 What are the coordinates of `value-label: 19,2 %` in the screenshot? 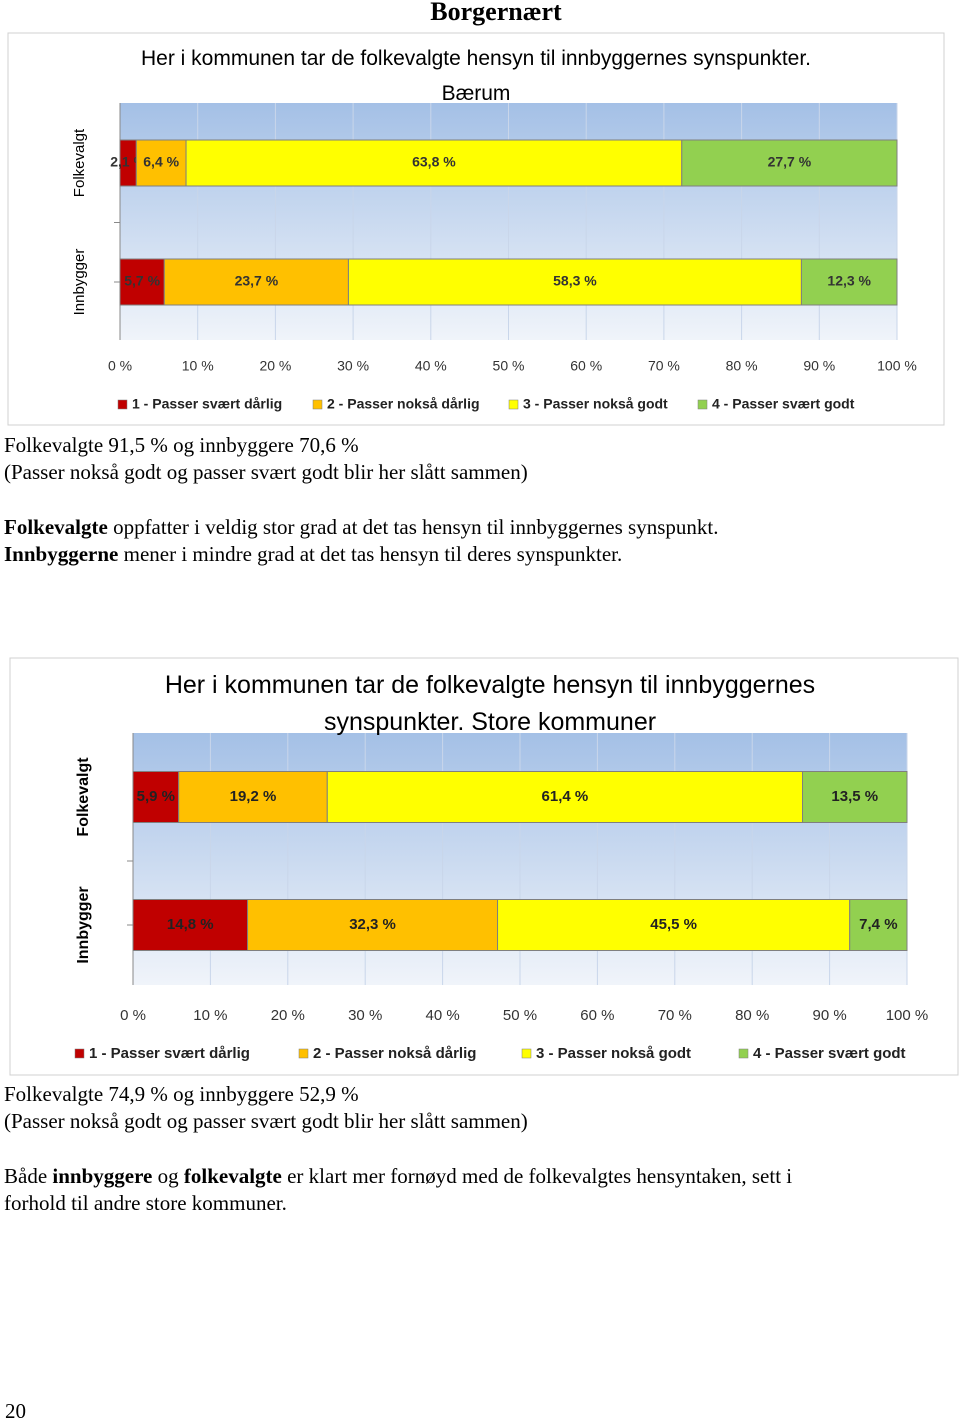 It's located at (253, 796).